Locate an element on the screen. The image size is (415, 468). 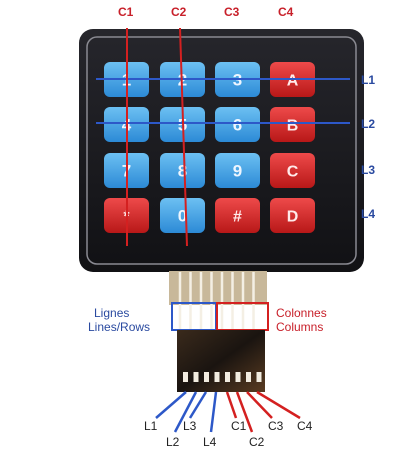
pin-dots is located at coordinates (222, 377).